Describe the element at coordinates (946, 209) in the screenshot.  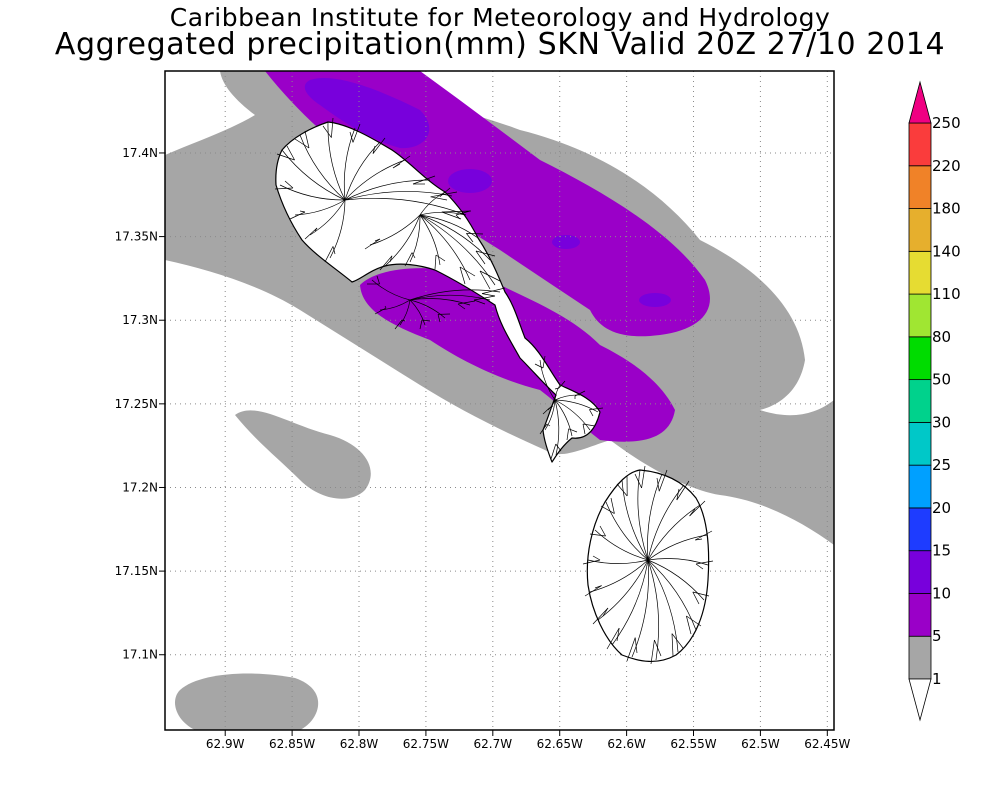
I see `legend-level-label: 180` at that location.